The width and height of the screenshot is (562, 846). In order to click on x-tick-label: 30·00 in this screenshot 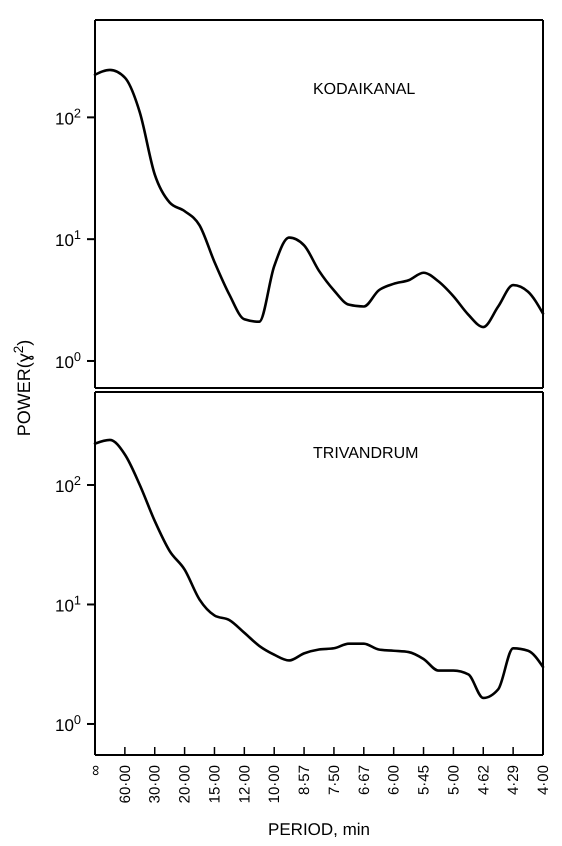, I will do `click(155, 784)`.